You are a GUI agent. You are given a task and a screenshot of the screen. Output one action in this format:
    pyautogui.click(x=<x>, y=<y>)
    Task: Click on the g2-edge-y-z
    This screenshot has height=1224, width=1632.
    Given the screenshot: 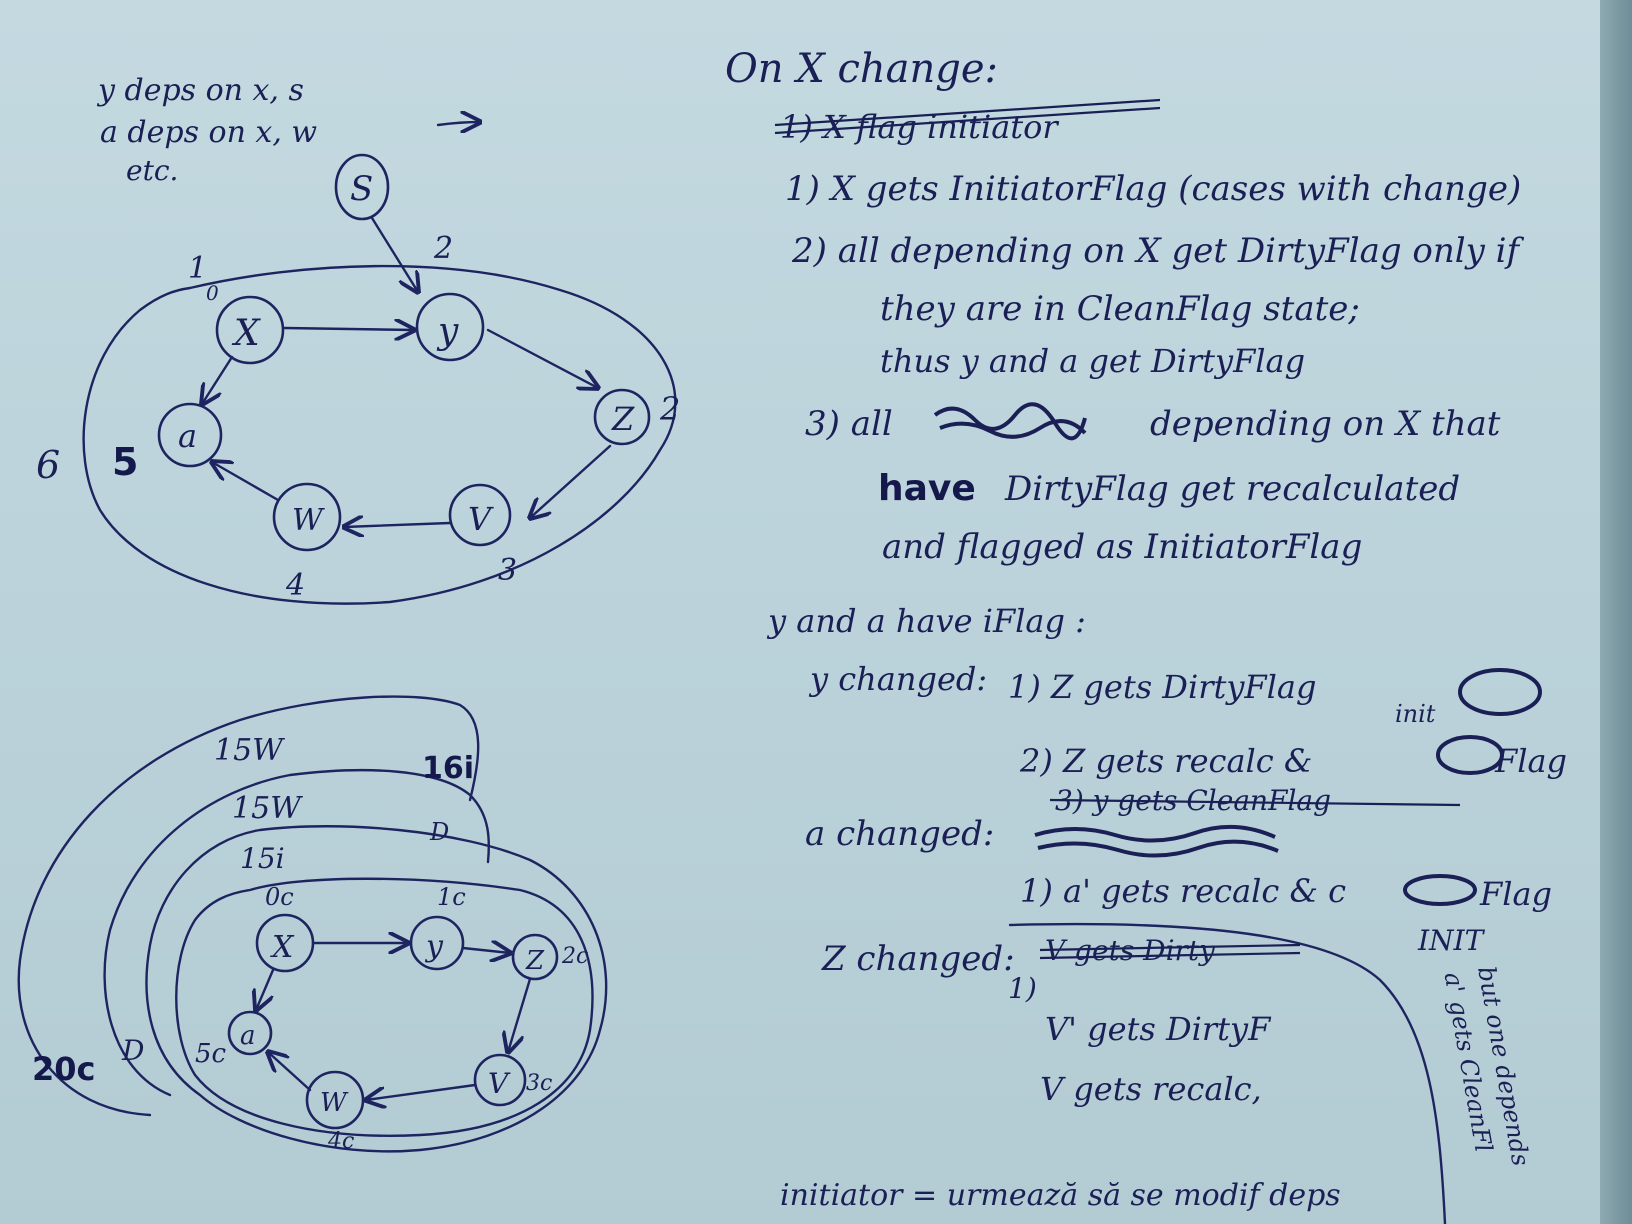 What is the action you would take?
    pyautogui.click(x=485, y=950)
    